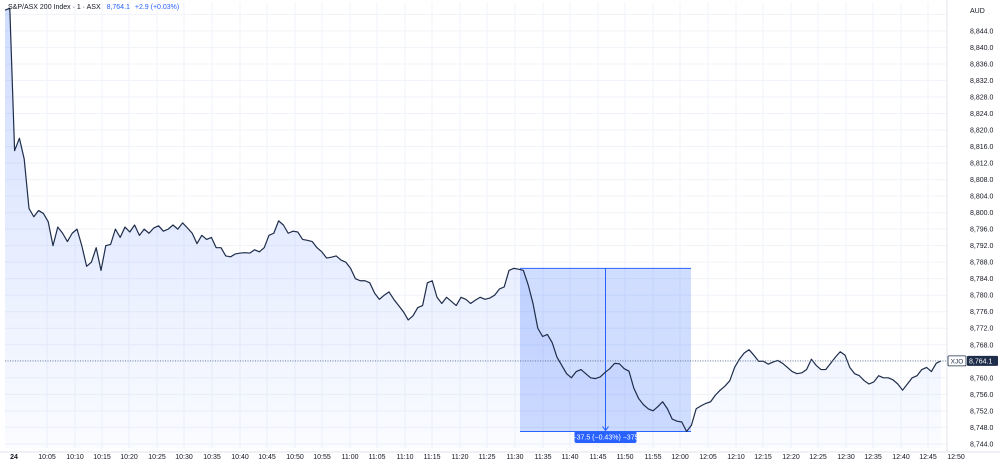  Describe the element at coordinates (791, 457) in the screenshot. I see `x-tick-label: 12:20` at that location.